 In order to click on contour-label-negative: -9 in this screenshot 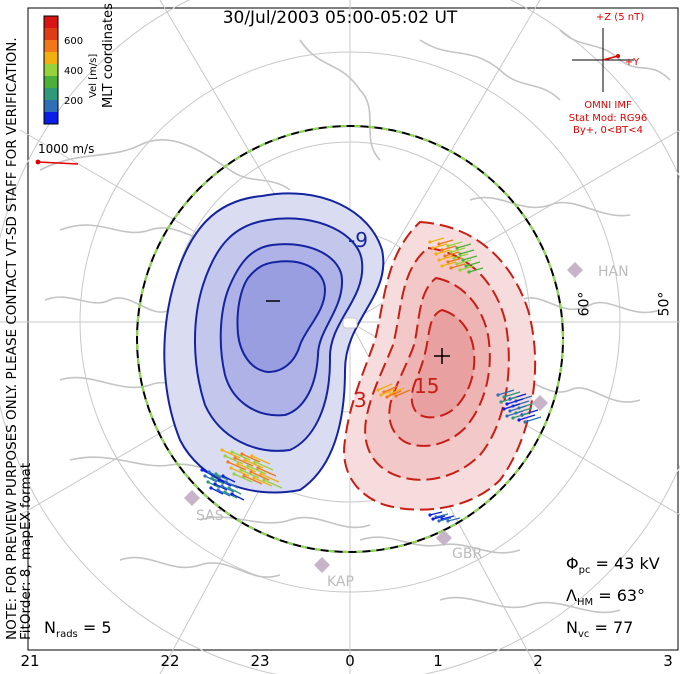, I will do `click(358, 240)`.